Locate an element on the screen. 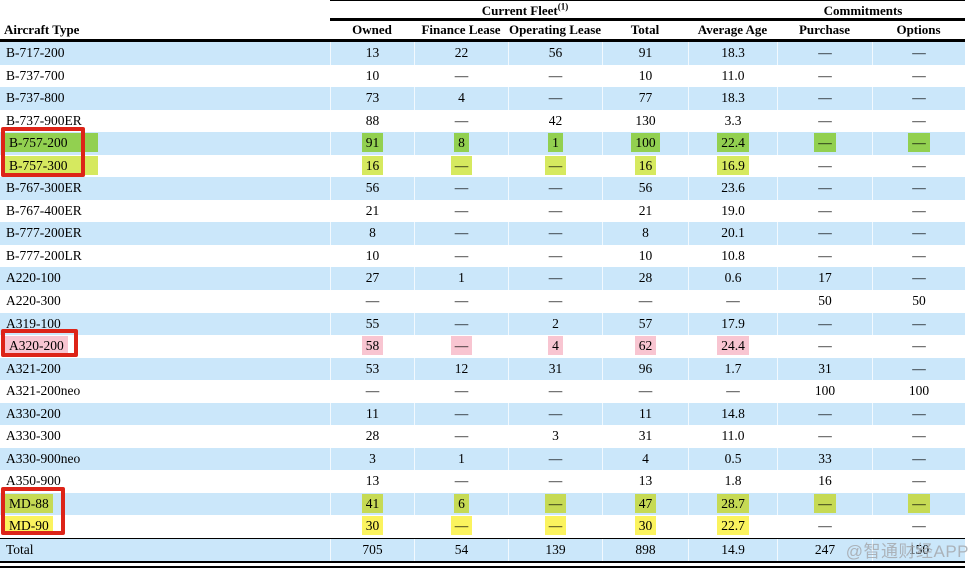 The image size is (971, 568). cell-text: 3.3 is located at coordinates (733, 120).